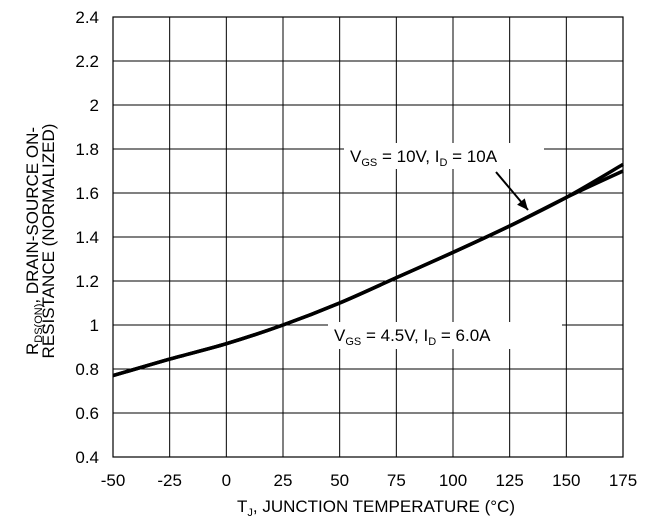  I want to click on annotation-1-background, so click(444, 156).